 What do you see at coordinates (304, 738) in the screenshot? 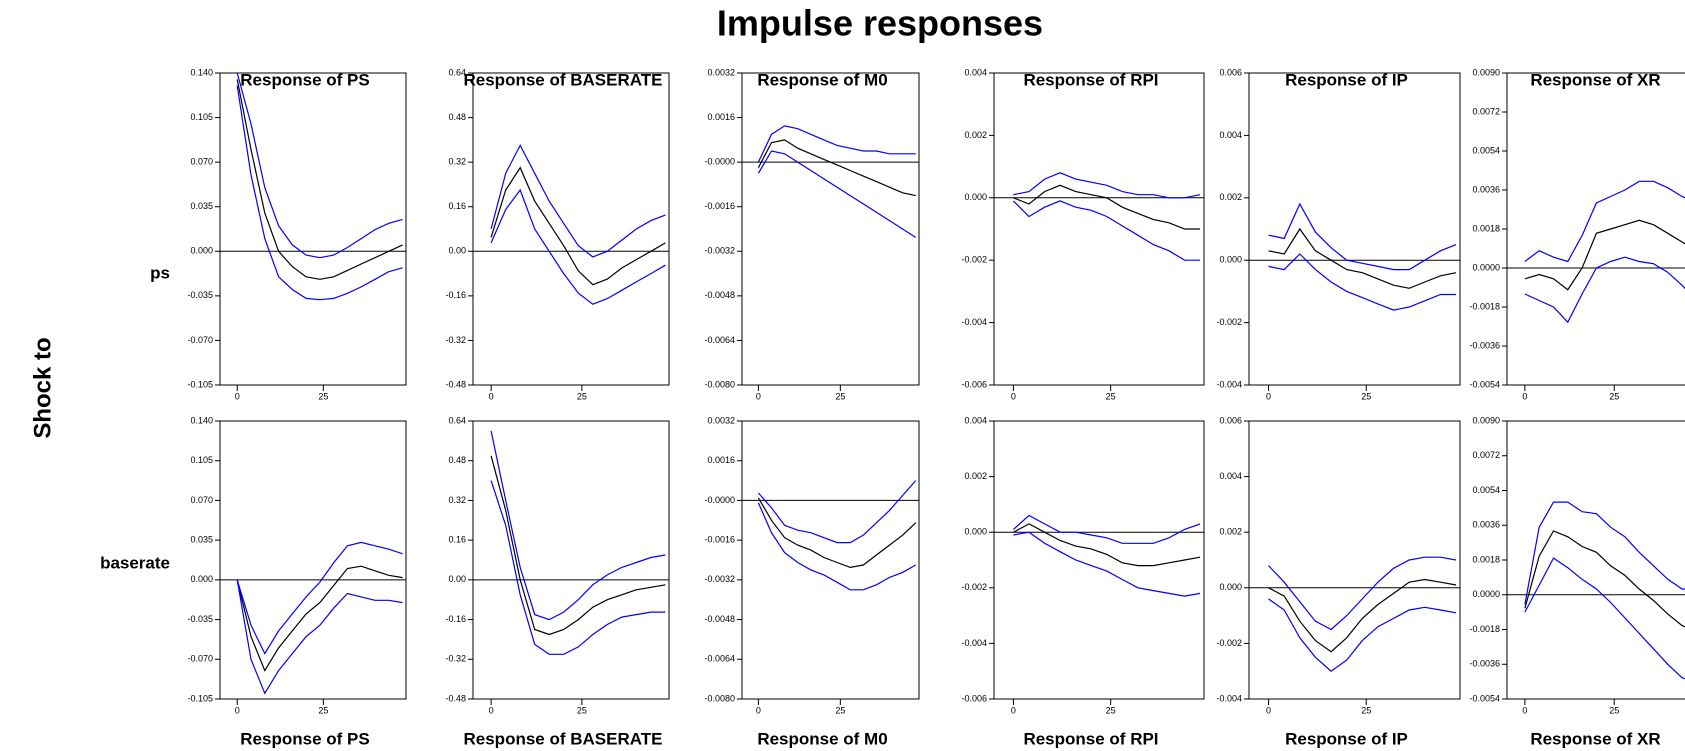
I see `chart-title: Response of PS` at bounding box center [304, 738].